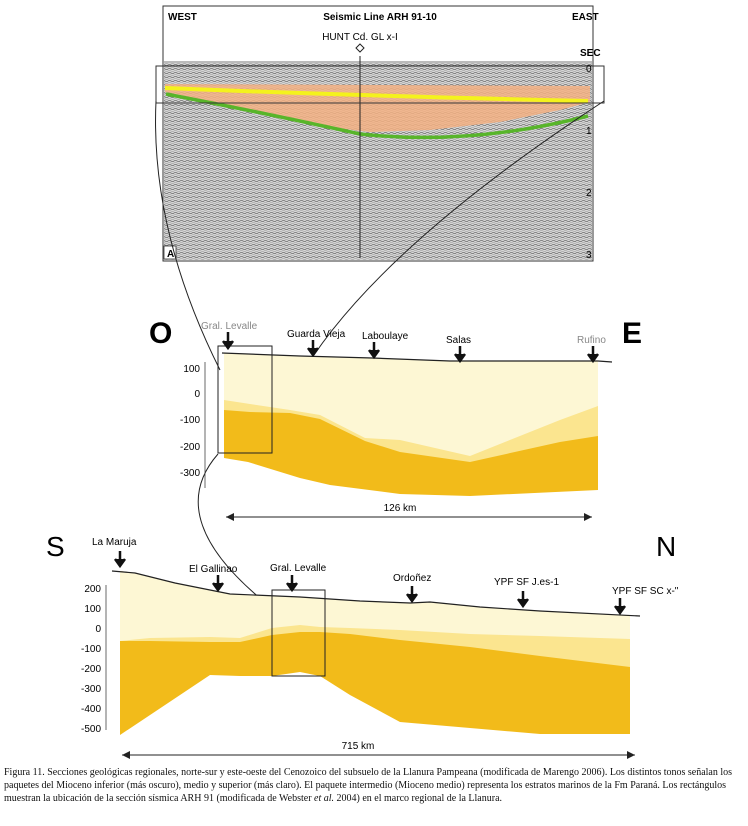  I want to click on sn-location-rect, so click(298, 633).